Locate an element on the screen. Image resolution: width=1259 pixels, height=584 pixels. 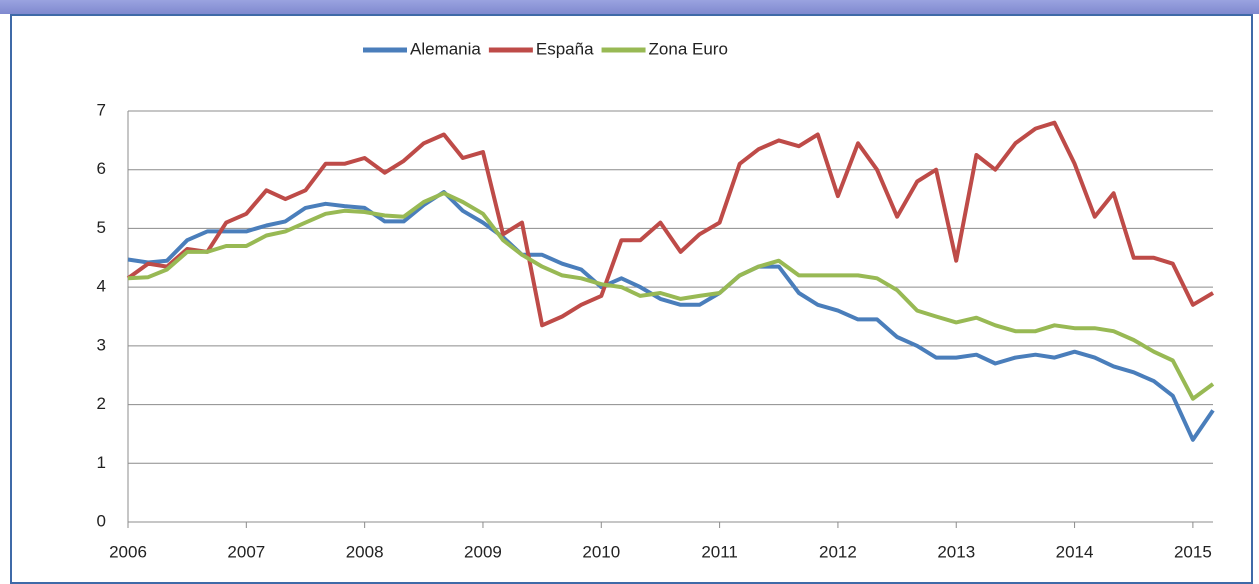
legend-label: Alemania is located at coordinates (445, 48).